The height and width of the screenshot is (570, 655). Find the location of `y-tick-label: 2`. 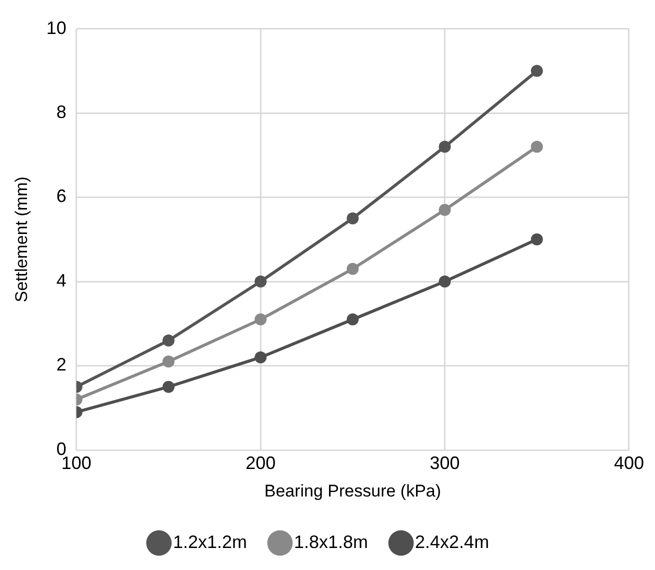

y-tick-label: 2 is located at coordinates (61, 364).